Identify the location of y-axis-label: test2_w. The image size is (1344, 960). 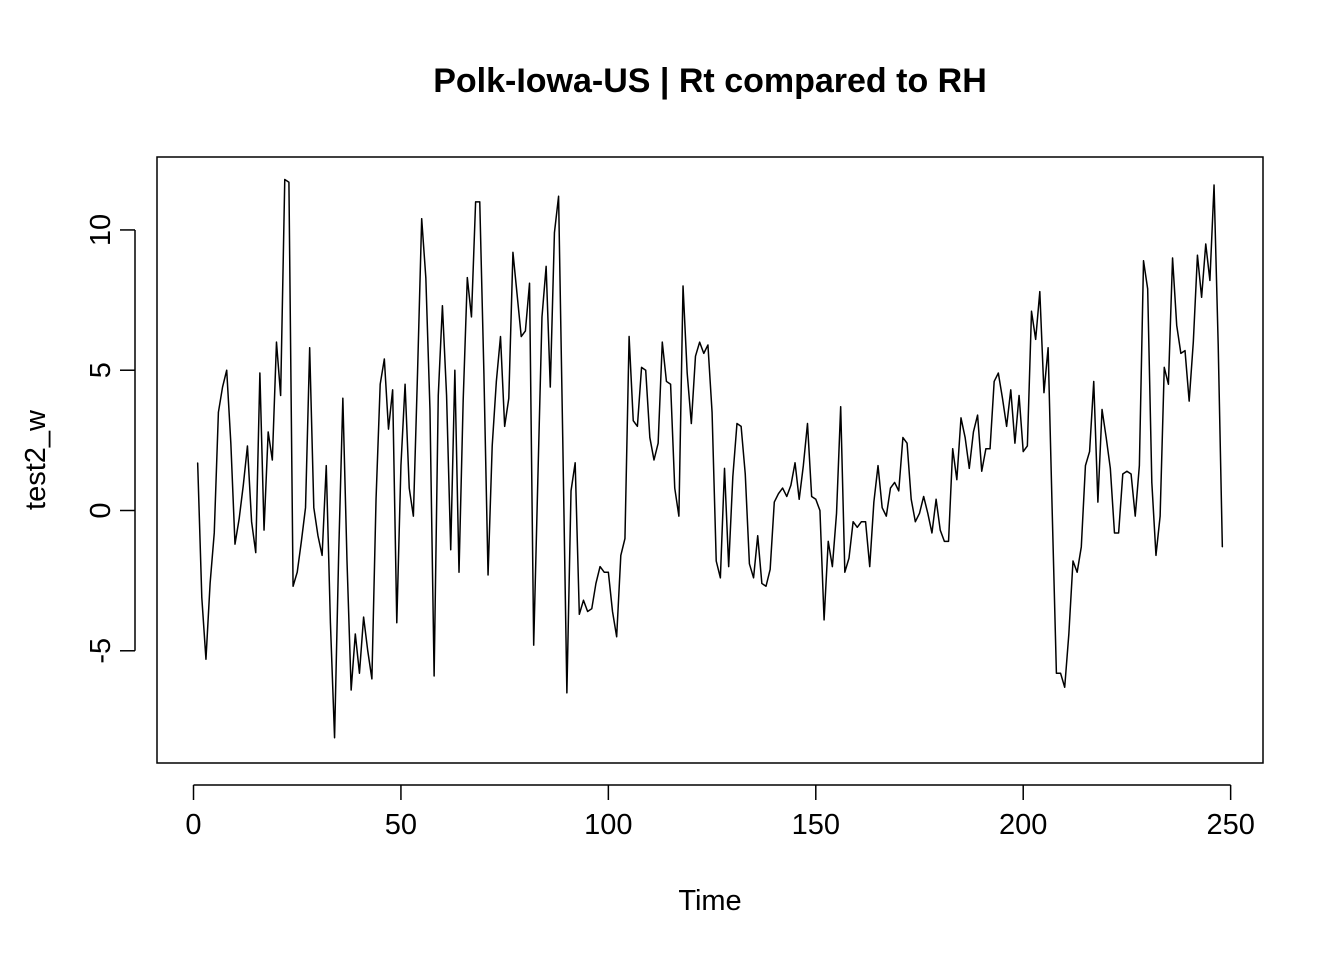
(36, 459).